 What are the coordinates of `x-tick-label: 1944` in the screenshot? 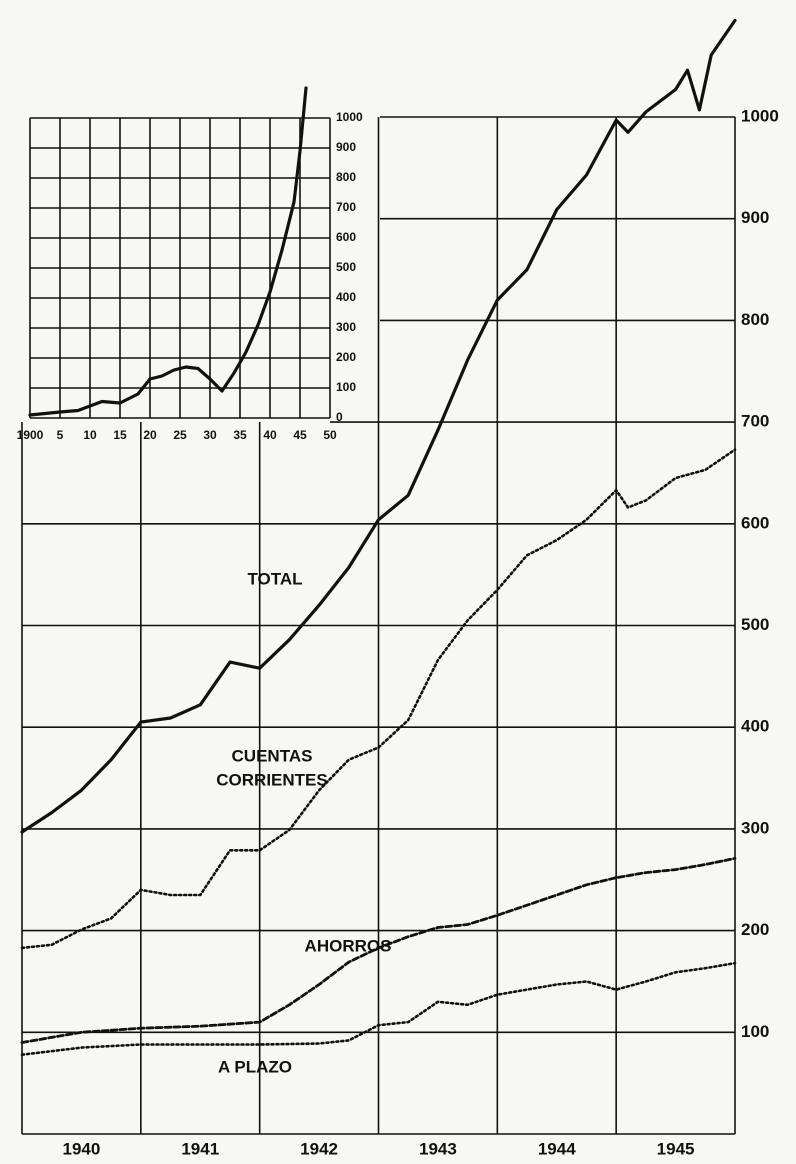 It's located at (557, 1148).